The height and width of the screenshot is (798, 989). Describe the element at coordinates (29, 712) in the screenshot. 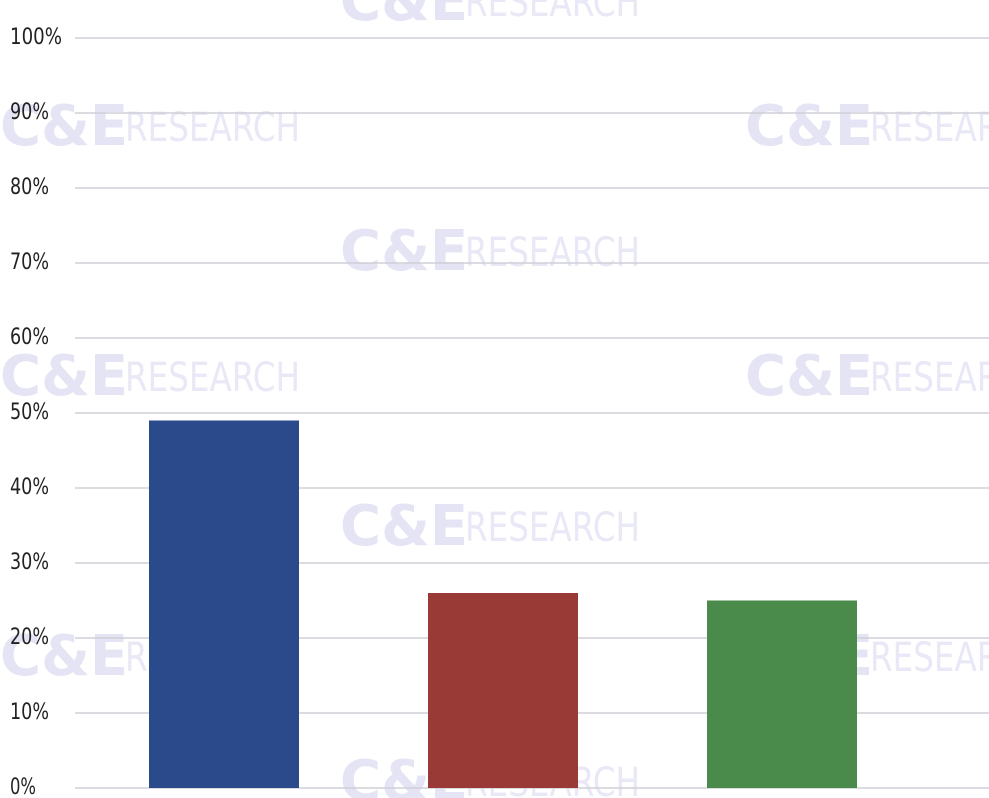

I see `y-tick-label: 10%` at that location.